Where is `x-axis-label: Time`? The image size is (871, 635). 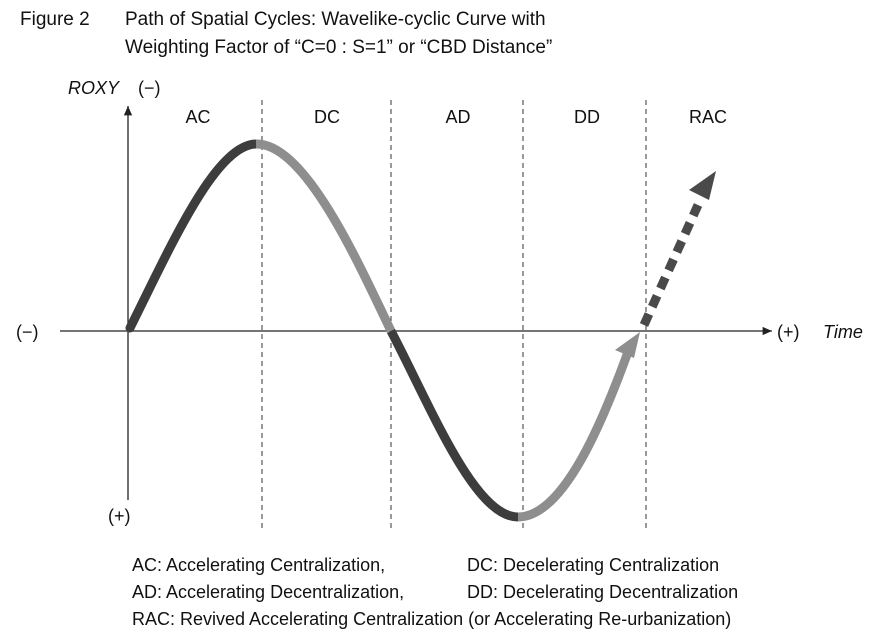 x-axis-label: Time is located at coordinates (843, 332).